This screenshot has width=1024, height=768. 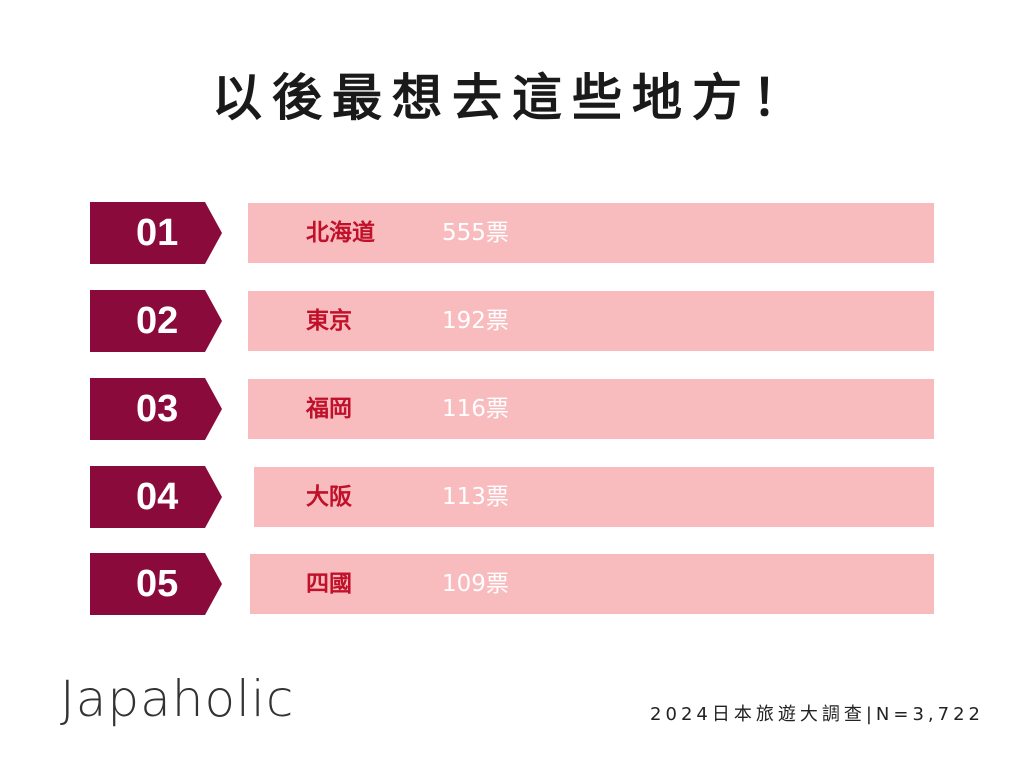 I want to click on vote-count-label: 555票, so click(x=475, y=233).